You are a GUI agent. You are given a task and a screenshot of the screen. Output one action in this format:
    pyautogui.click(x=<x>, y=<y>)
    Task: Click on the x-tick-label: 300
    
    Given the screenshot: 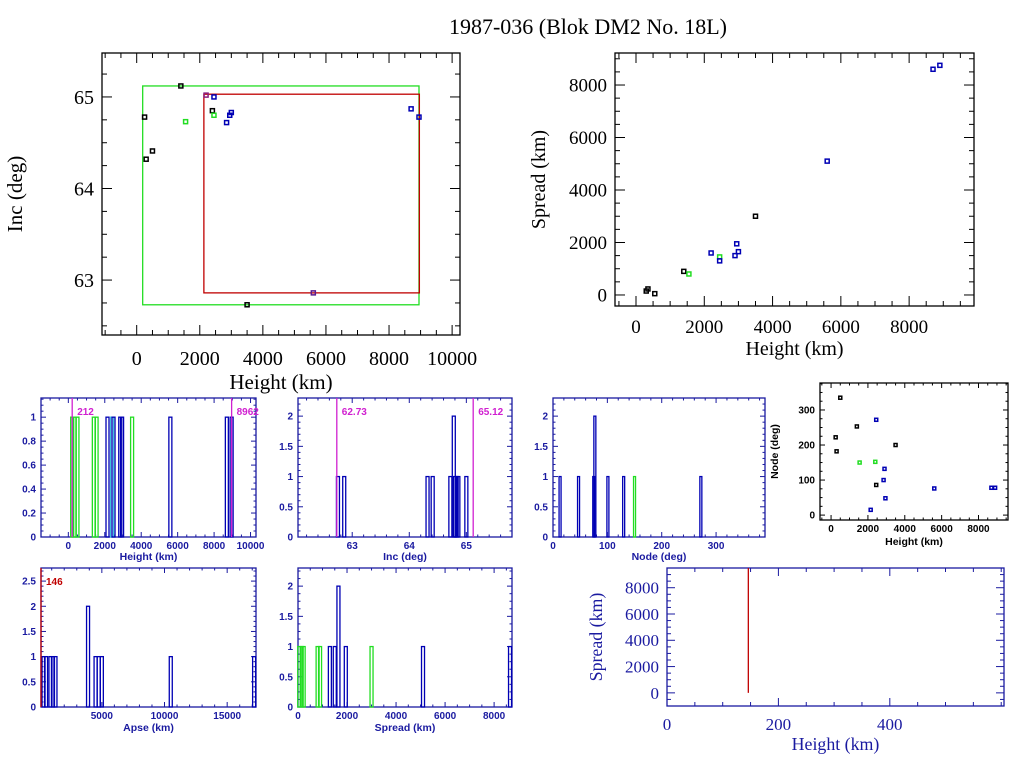 What is the action you would take?
    pyautogui.click(x=716, y=546)
    